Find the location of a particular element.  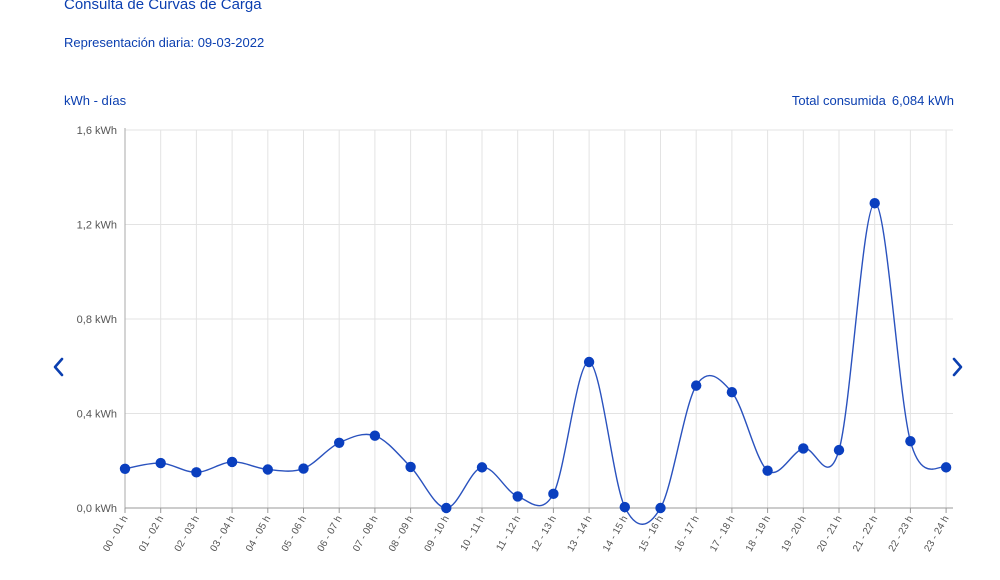

x-tick-label: 21 - 22 h is located at coordinates (865, 534).